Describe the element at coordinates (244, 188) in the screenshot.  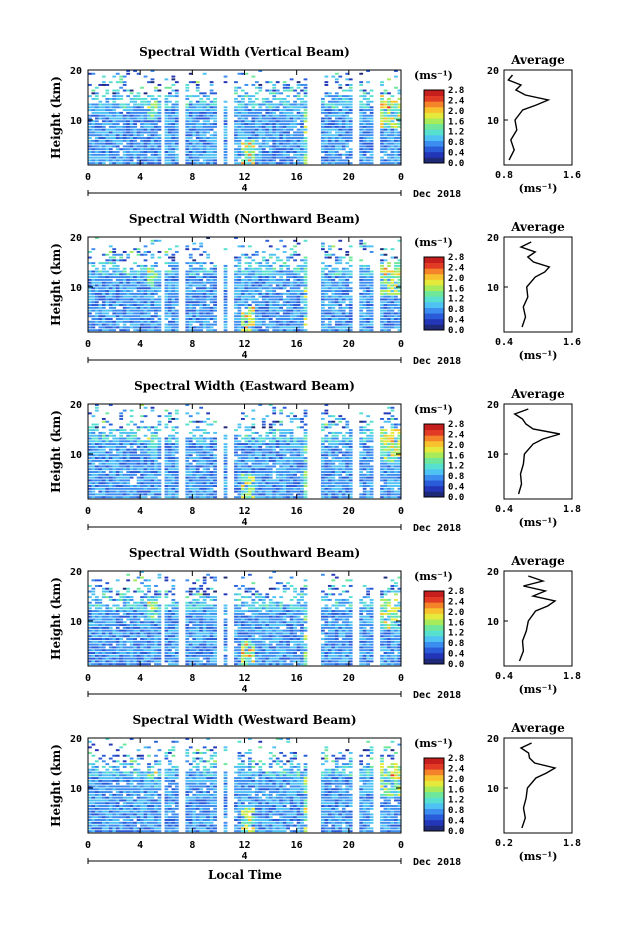
I see `day-label: 4` at that location.